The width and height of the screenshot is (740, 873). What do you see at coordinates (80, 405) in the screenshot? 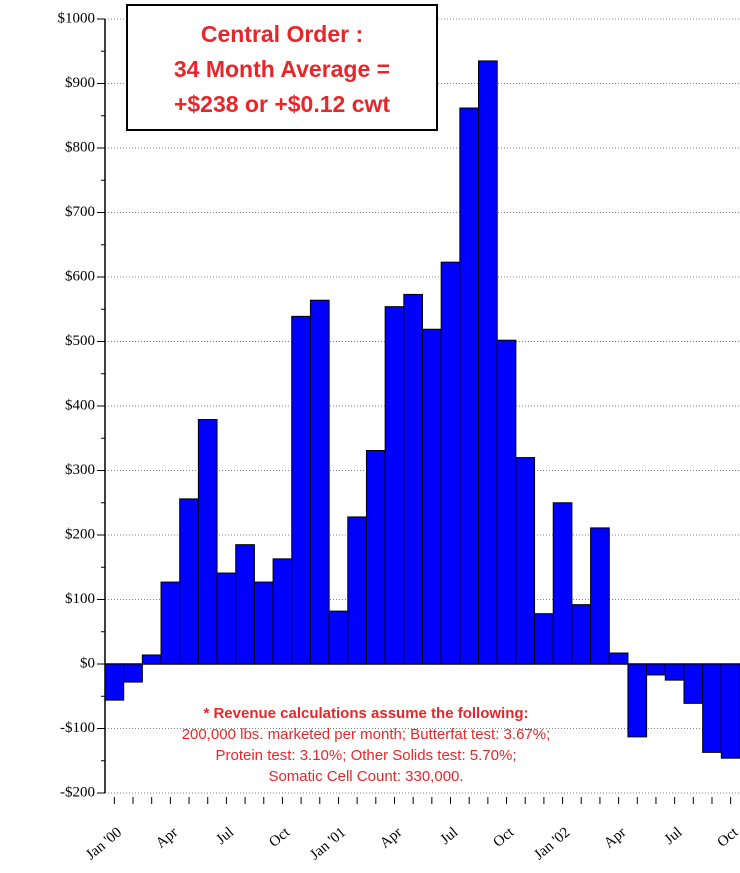
I see `y-tick-label: $400` at bounding box center [80, 405].